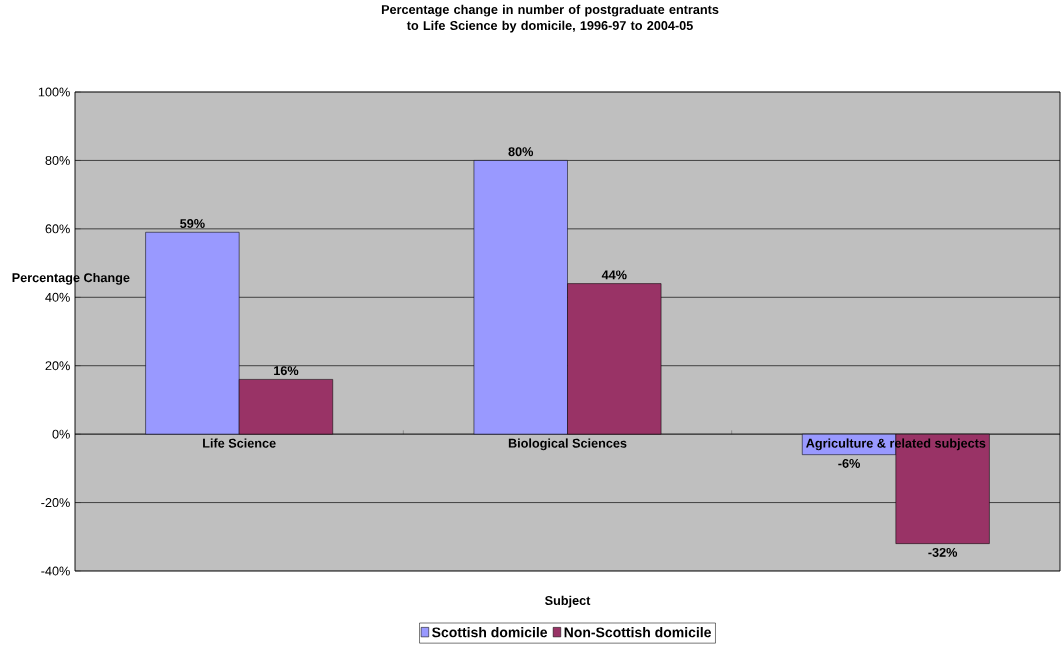 This screenshot has width=1062, height=647. What do you see at coordinates (849, 463) in the screenshot?
I see `data-label: -6%` at bounding box center [849, 463].